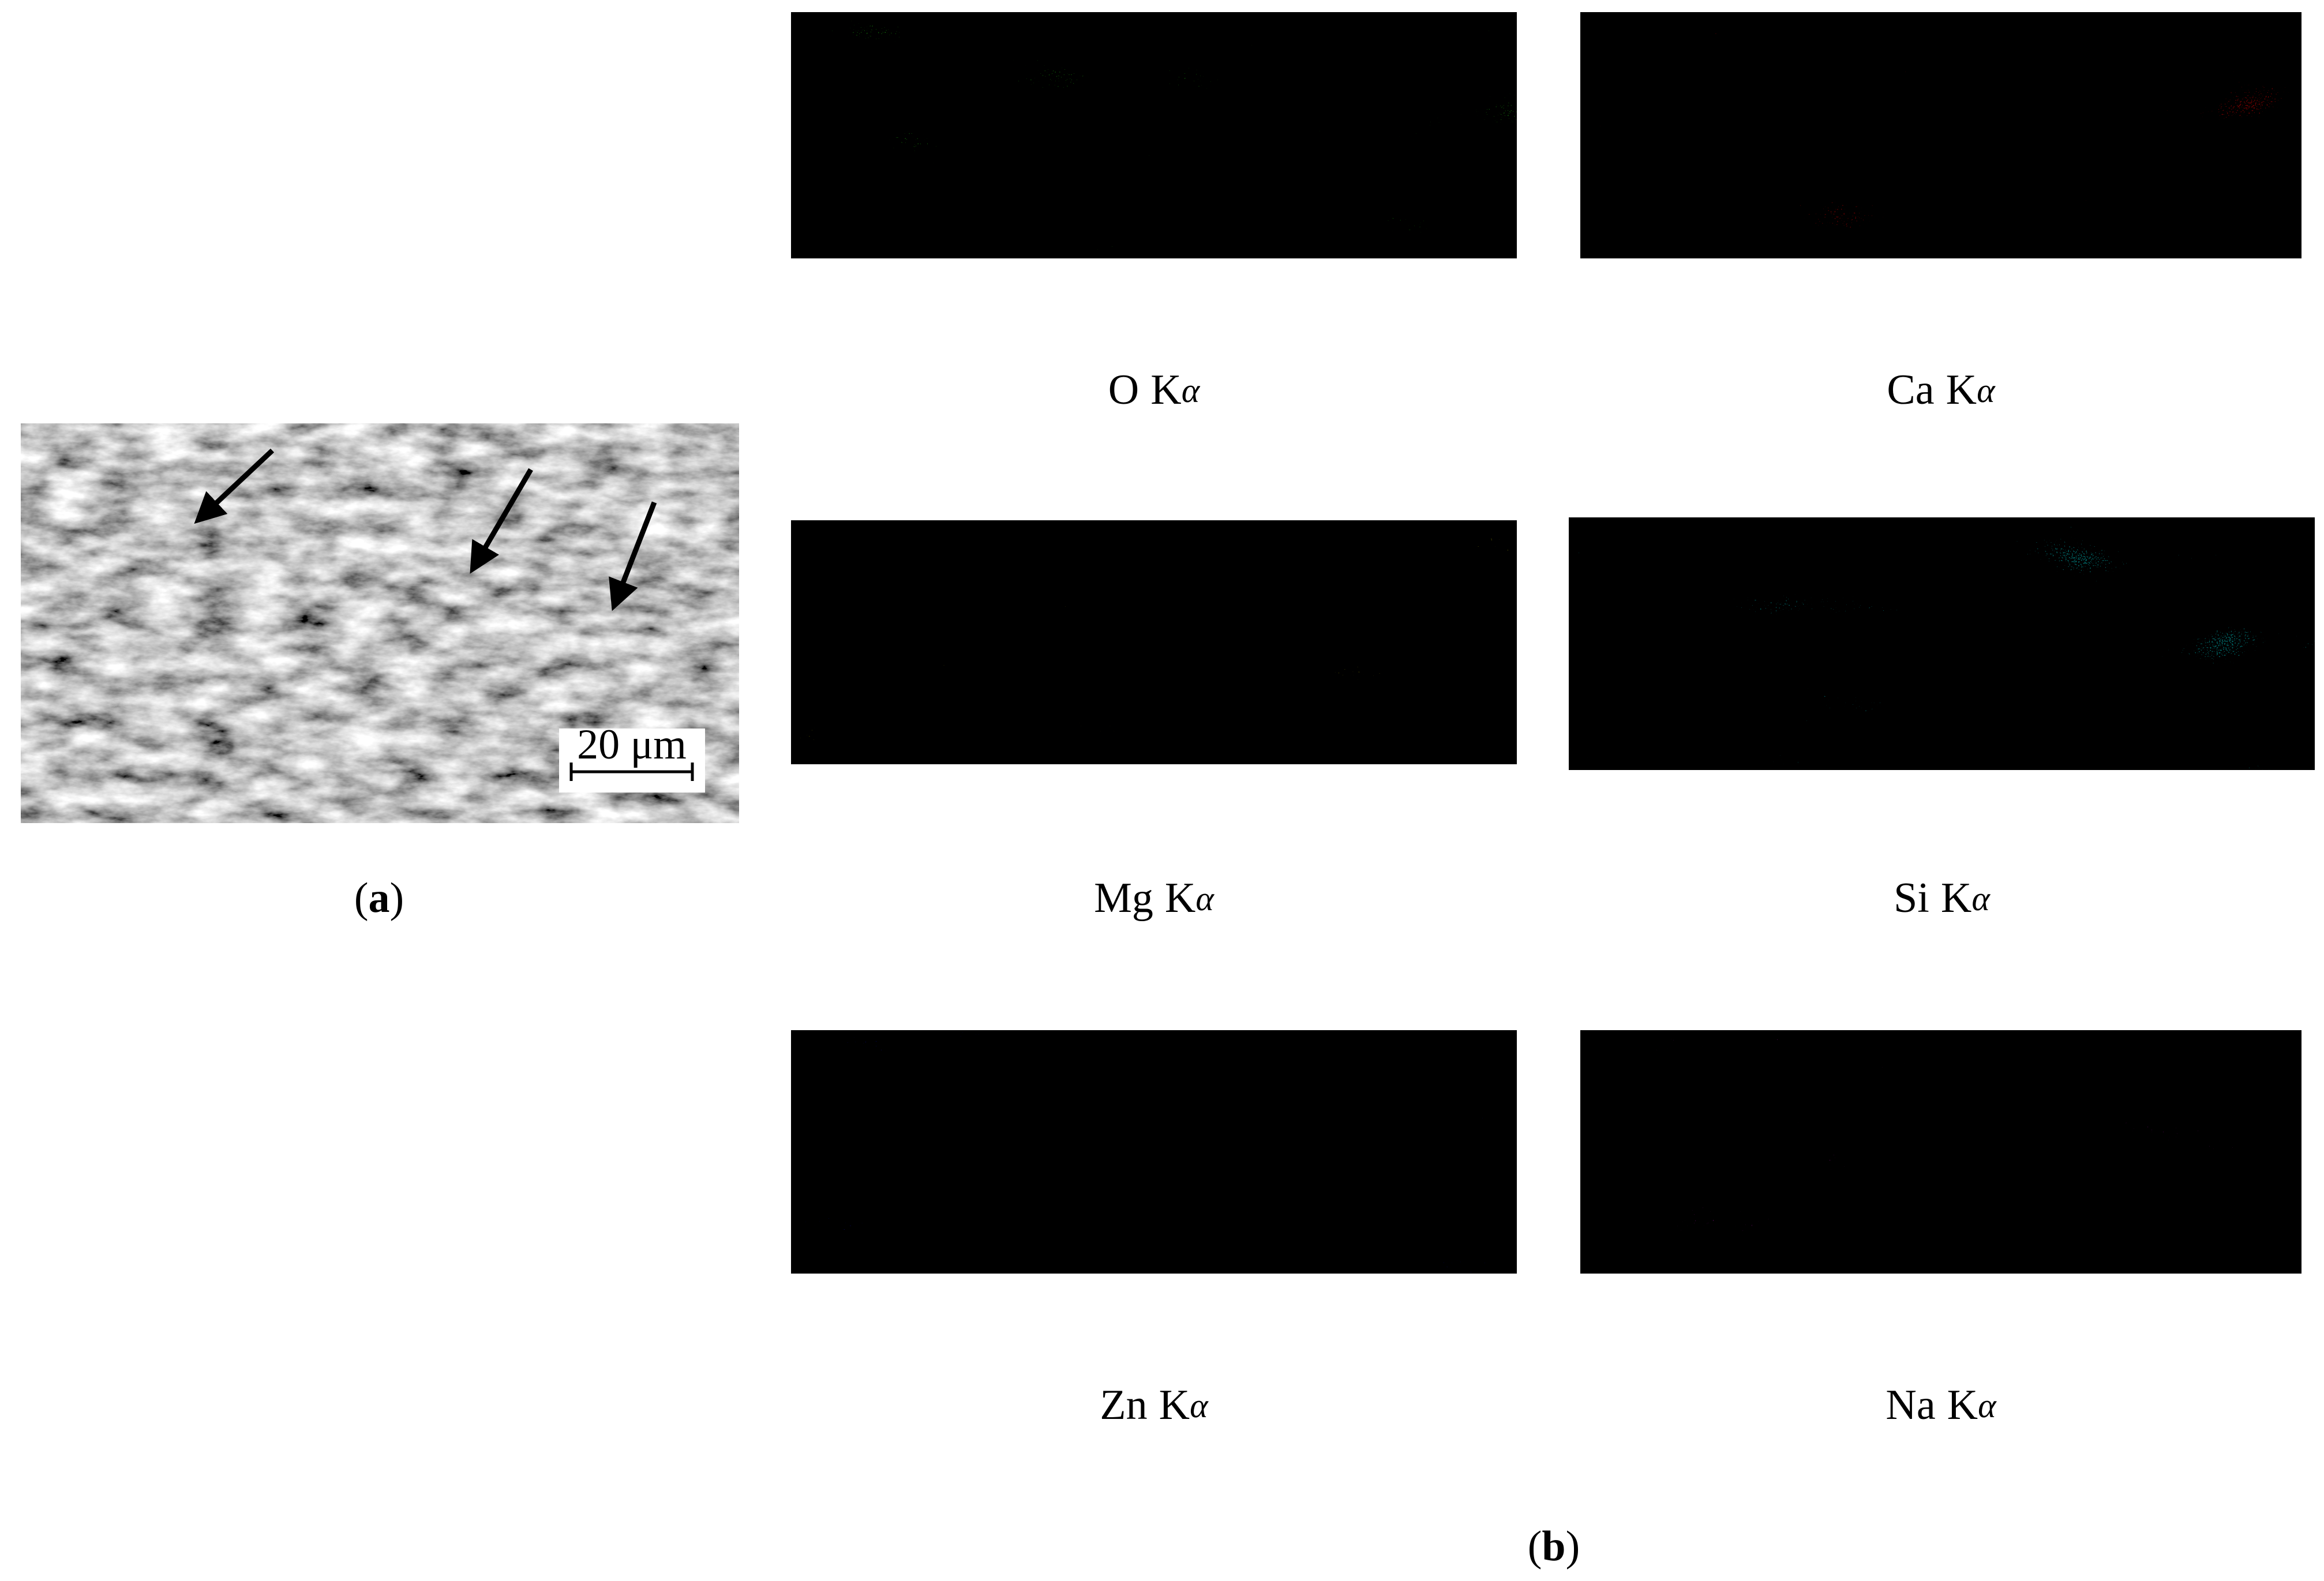 Image resolution: width=2324 pixels, height=1581 pixels. What do you see at coordinates (1941, 1405) in the screenshot?
I see `map-label: Na Kα` at bounding box center [1941, 1405].